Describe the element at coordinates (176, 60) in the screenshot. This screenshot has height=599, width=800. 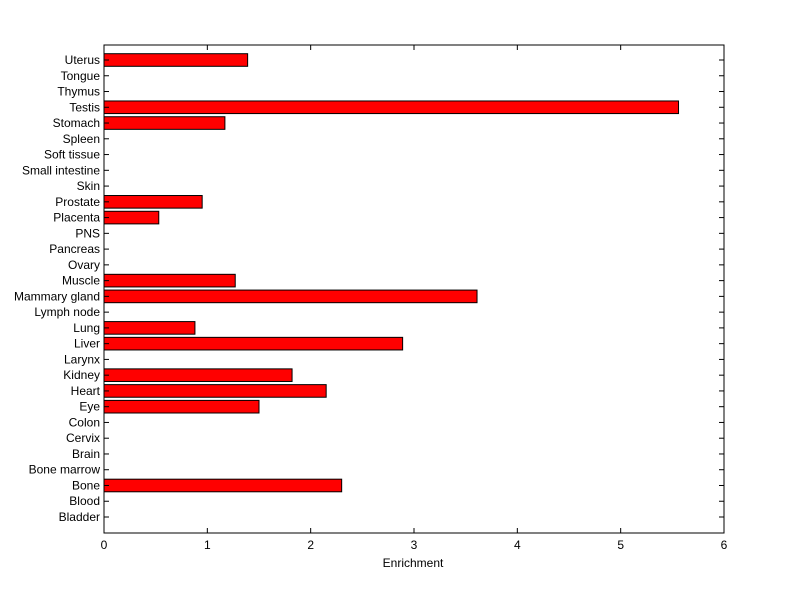
I see `bar-uterus` at that location.